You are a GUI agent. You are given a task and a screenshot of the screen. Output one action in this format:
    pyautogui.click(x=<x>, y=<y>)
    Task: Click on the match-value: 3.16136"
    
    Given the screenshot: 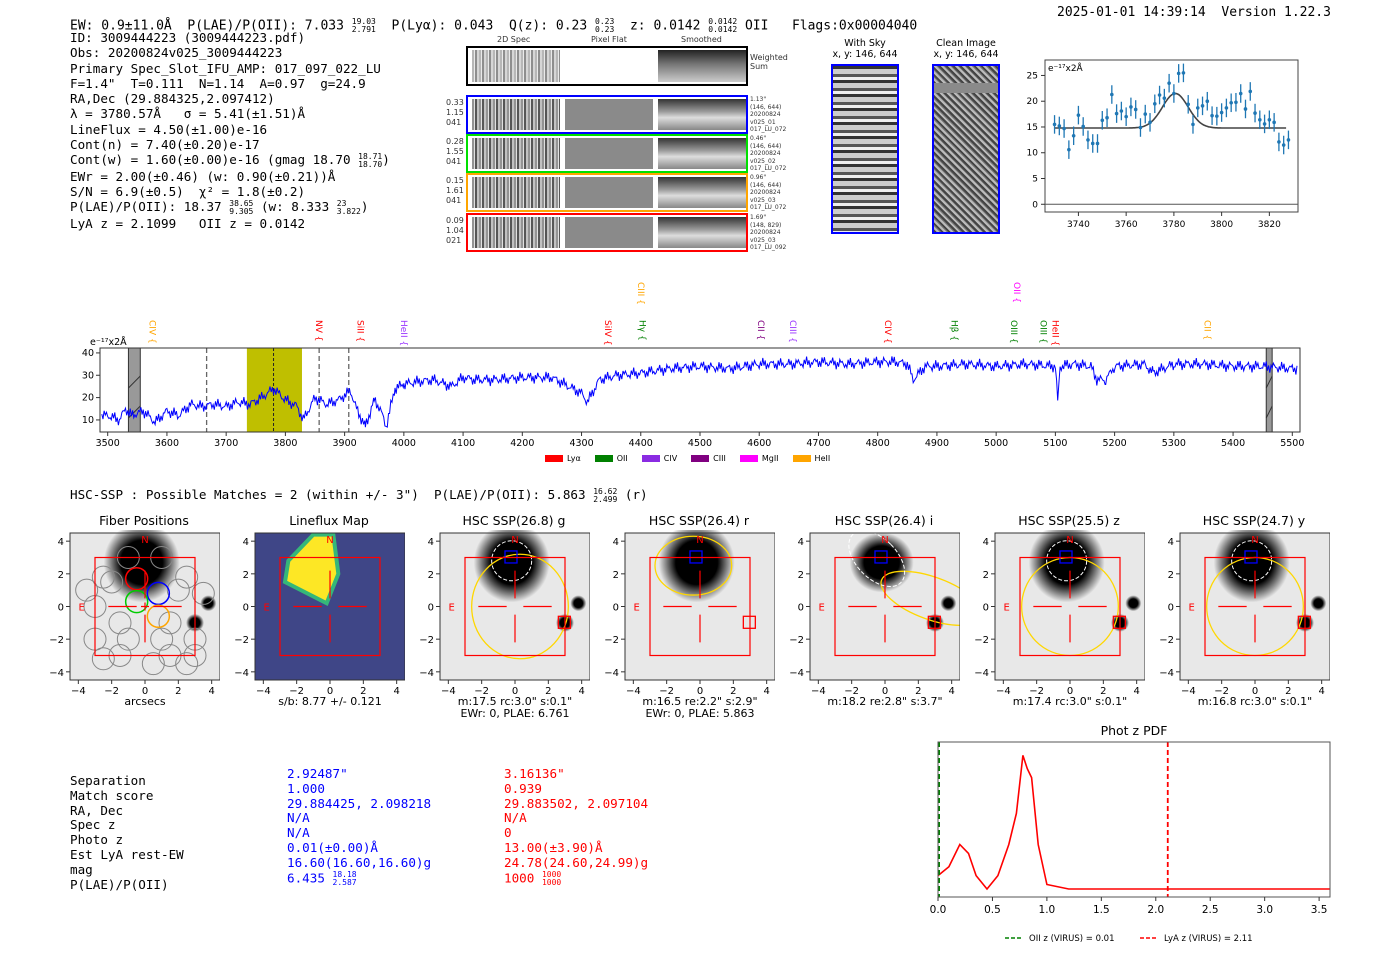 What is the action you would take?
    pyautogui.click(x=576, y=774)
    